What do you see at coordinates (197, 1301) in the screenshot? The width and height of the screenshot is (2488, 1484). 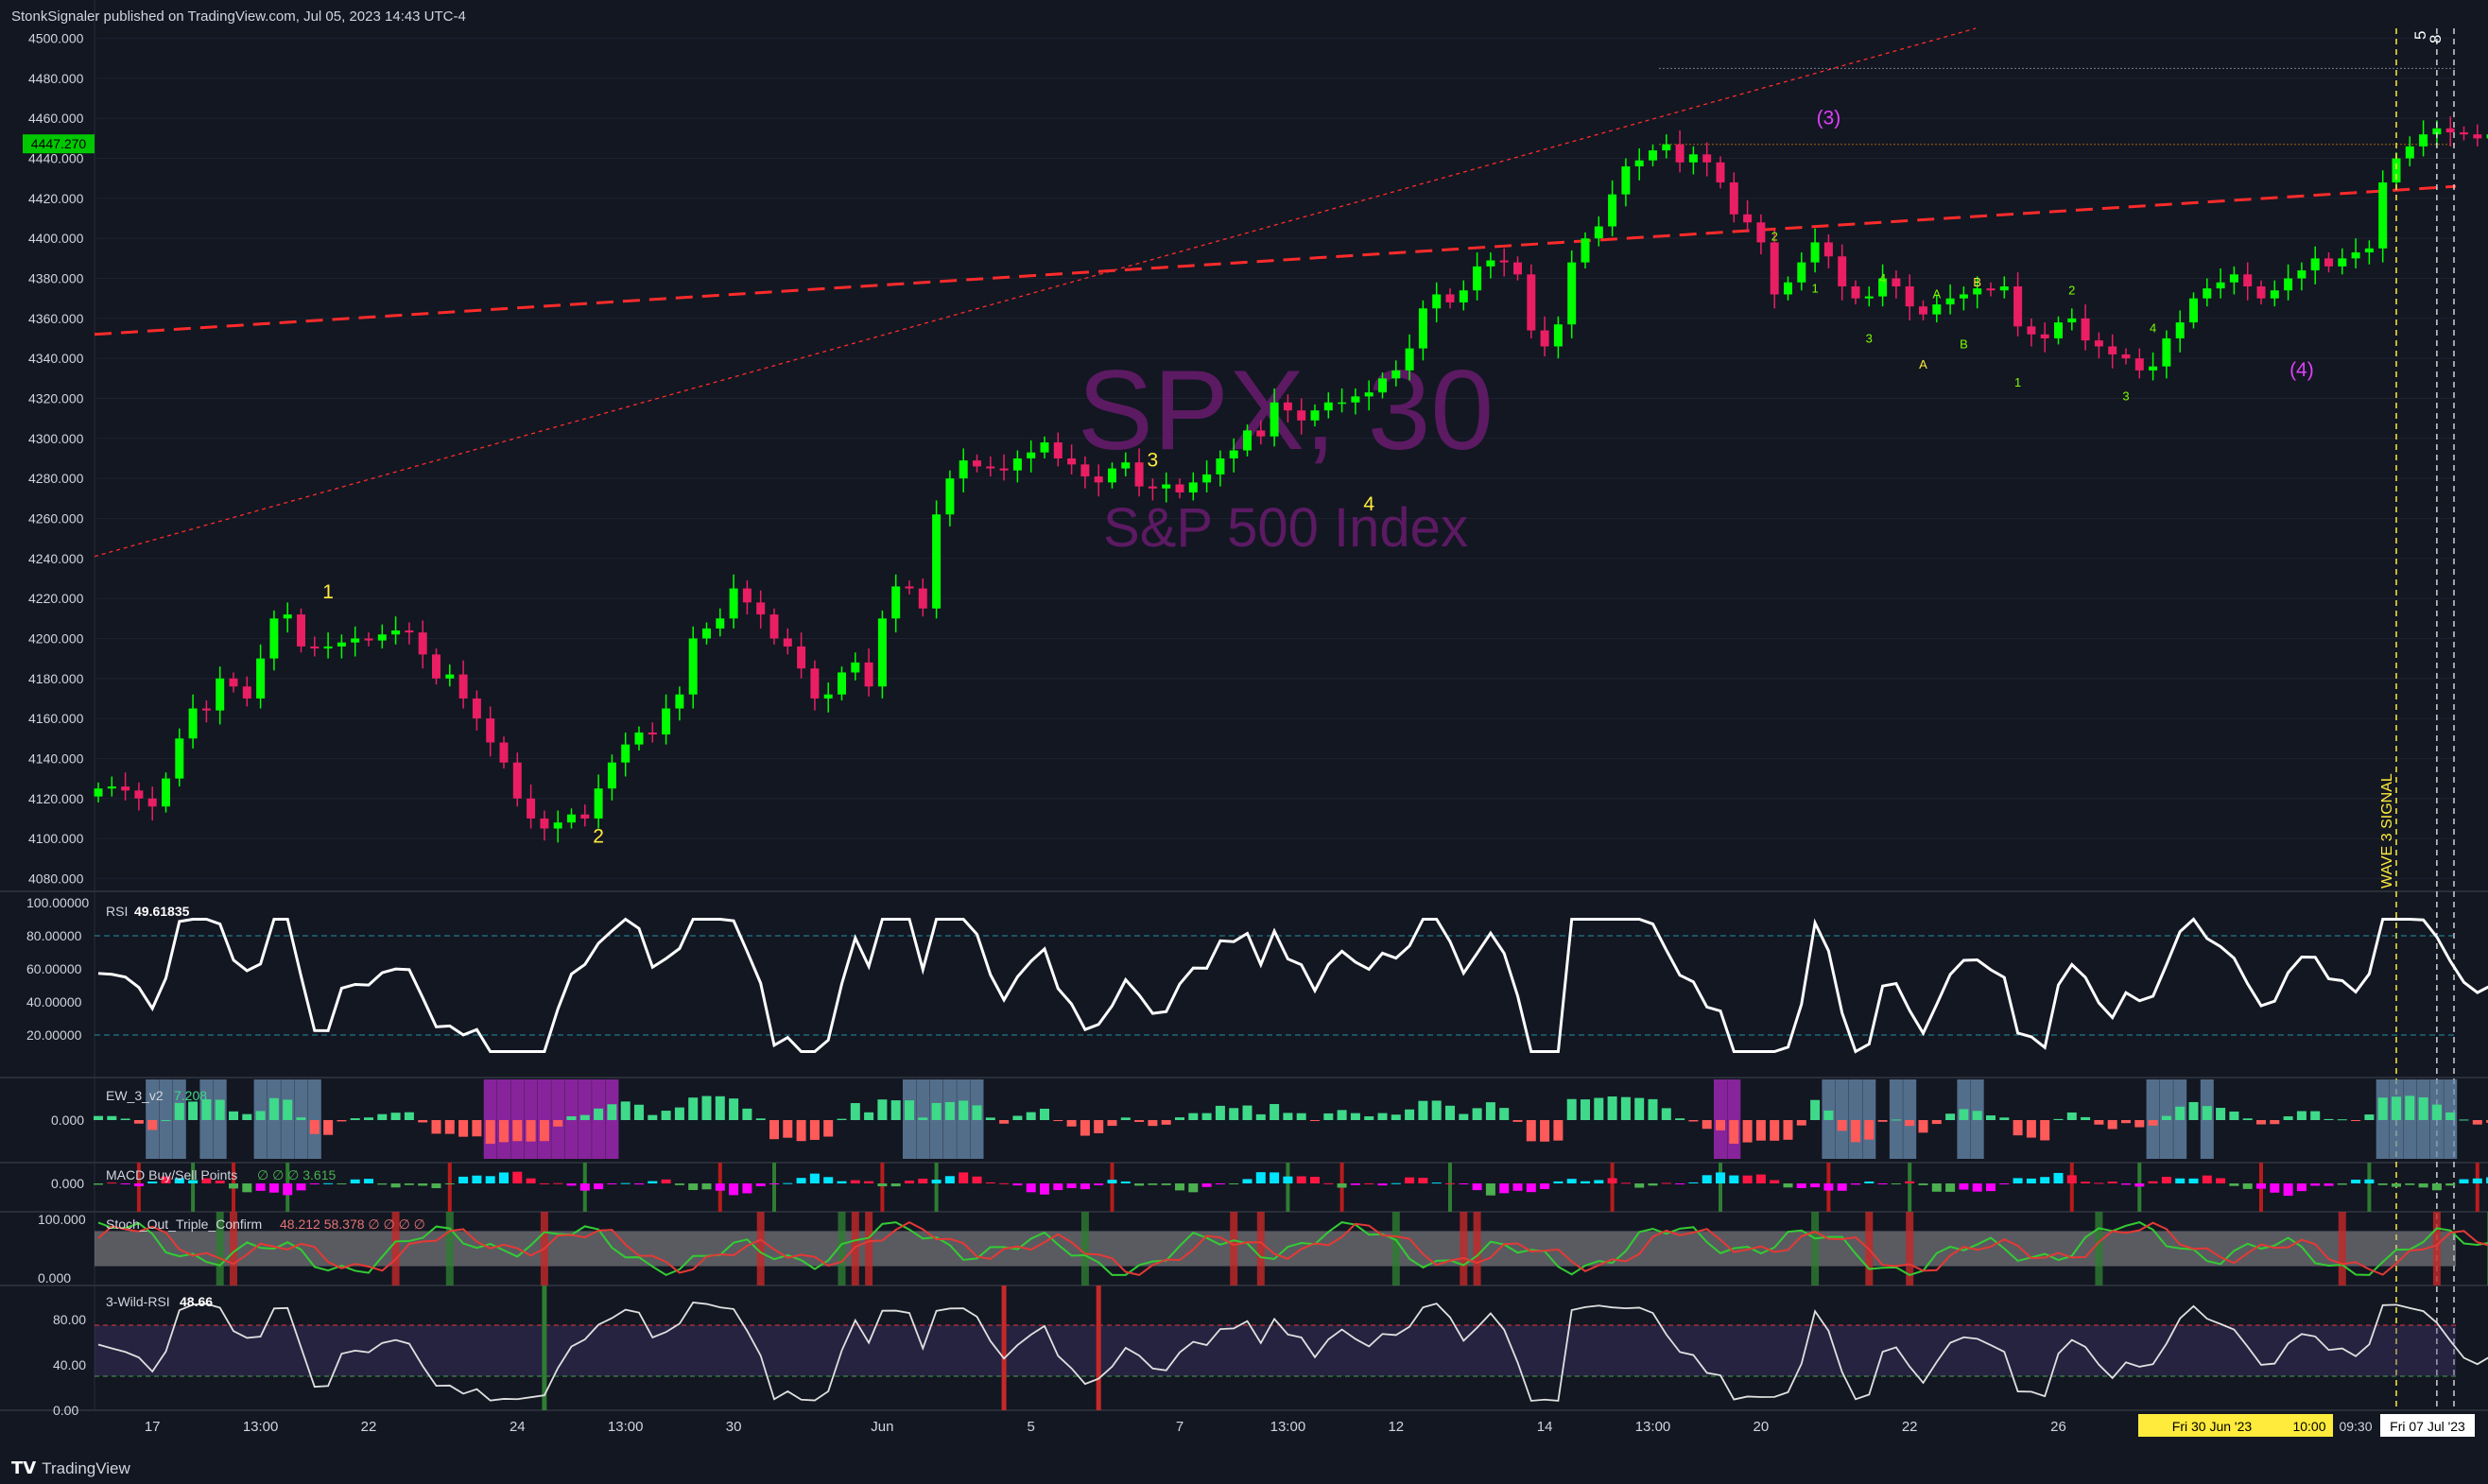 I see `wild-rsi-value: 48.66` at bounding box center [197, 1301].